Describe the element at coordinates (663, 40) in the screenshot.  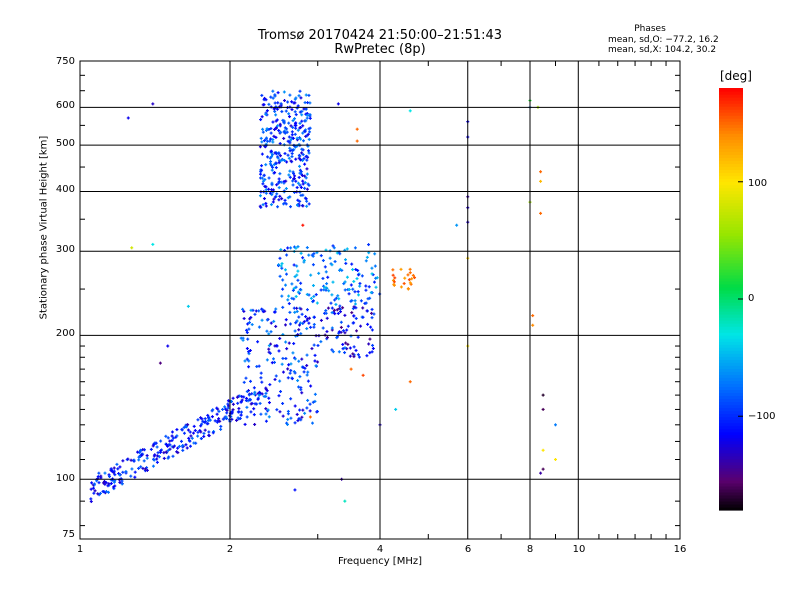
I see `phase-stats-o: mean, sd,O: −77.2, 16.2` at that location.